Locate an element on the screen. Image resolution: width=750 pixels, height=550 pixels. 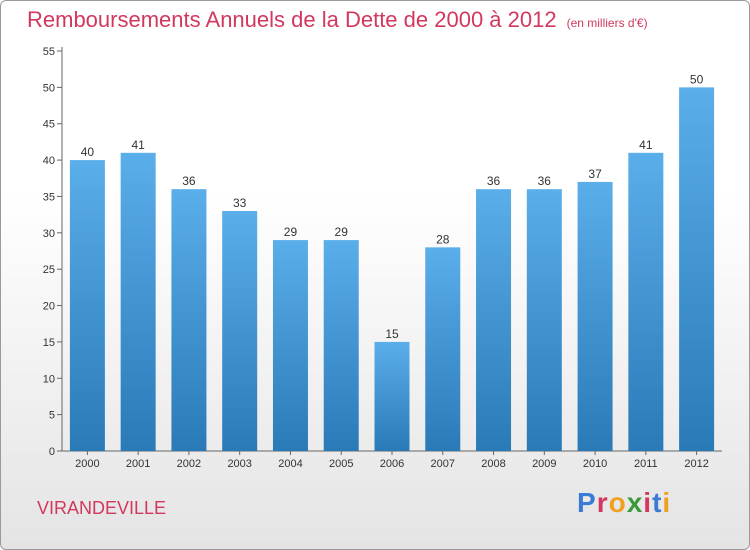
y-tick-label: 5 is located at coordinates (52, 416).